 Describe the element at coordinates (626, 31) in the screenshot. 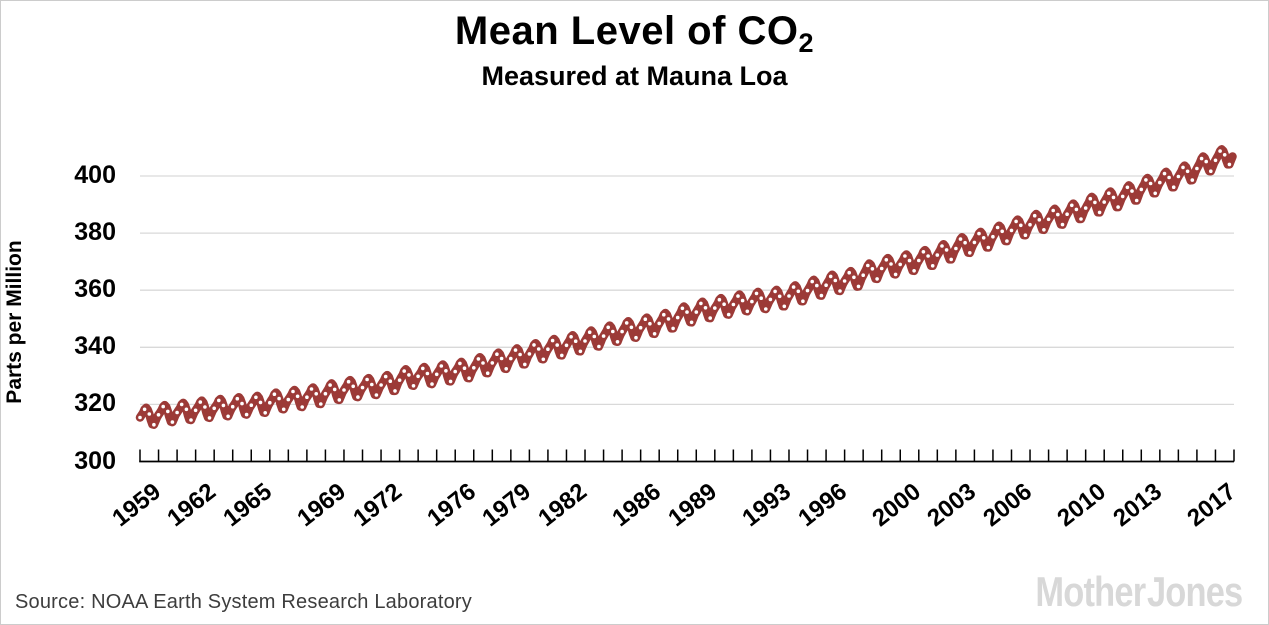

I see `chart-title-text: Mean Level of CO` at that location.